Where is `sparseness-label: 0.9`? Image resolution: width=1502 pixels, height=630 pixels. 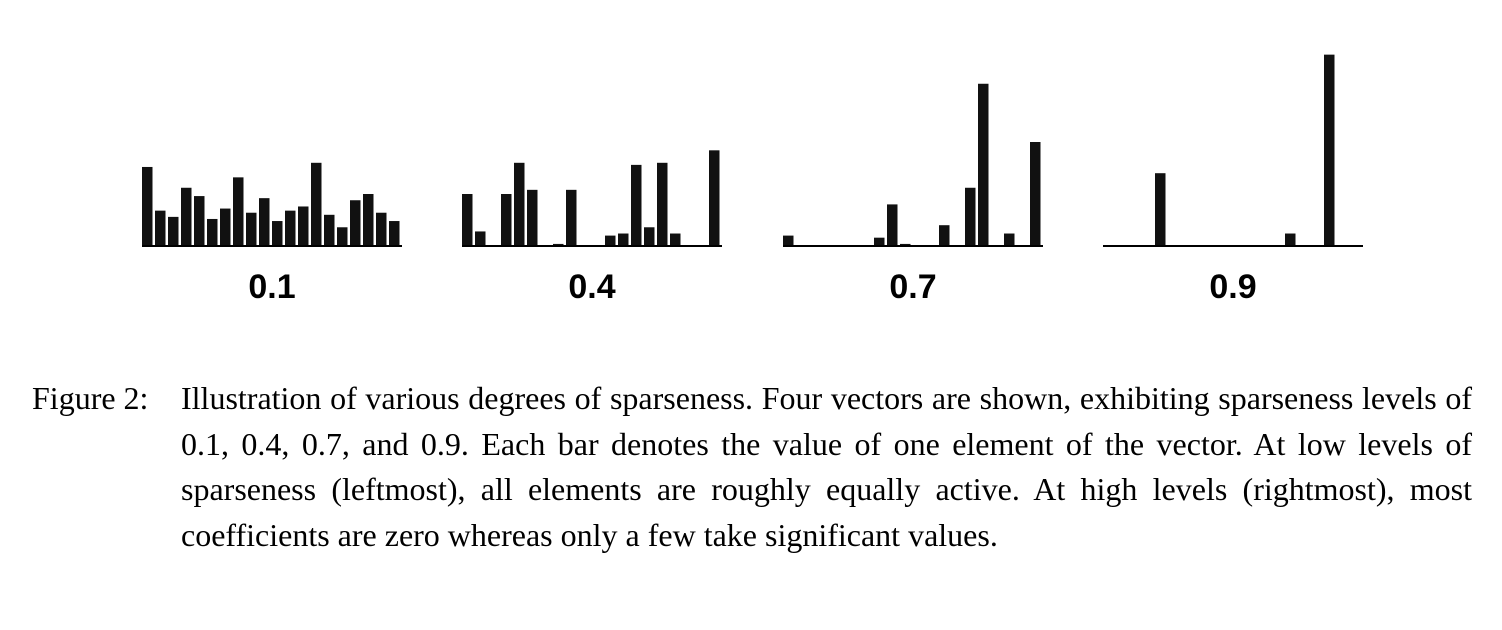
sparseness-label: 0.9 is located at coordinates (1232, 287).